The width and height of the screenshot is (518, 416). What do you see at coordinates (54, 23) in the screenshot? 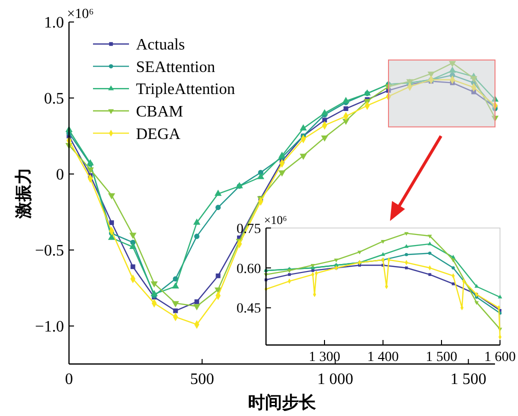
I see `y-tick-label: 1.0` at bounding box center [54, 23].